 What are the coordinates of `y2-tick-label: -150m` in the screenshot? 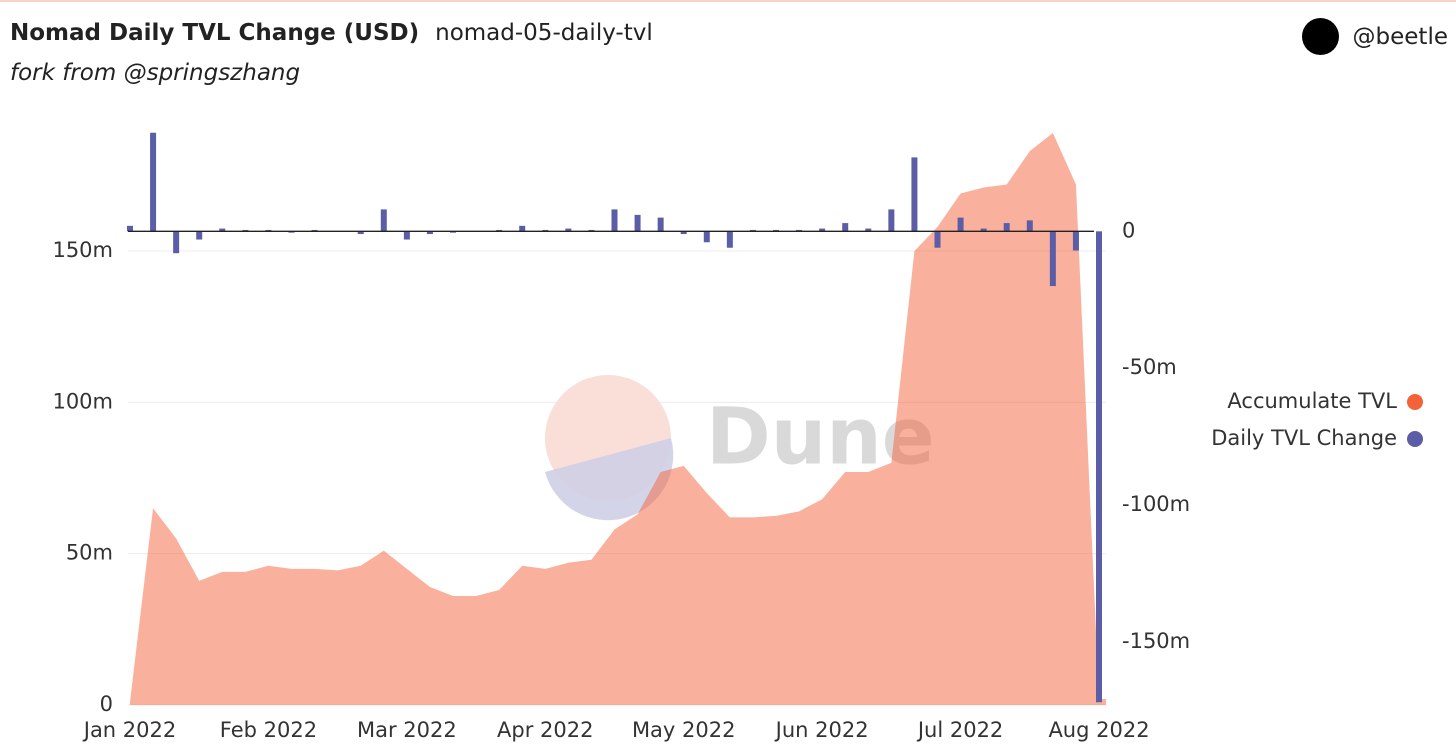 It's located at (1156, 641).